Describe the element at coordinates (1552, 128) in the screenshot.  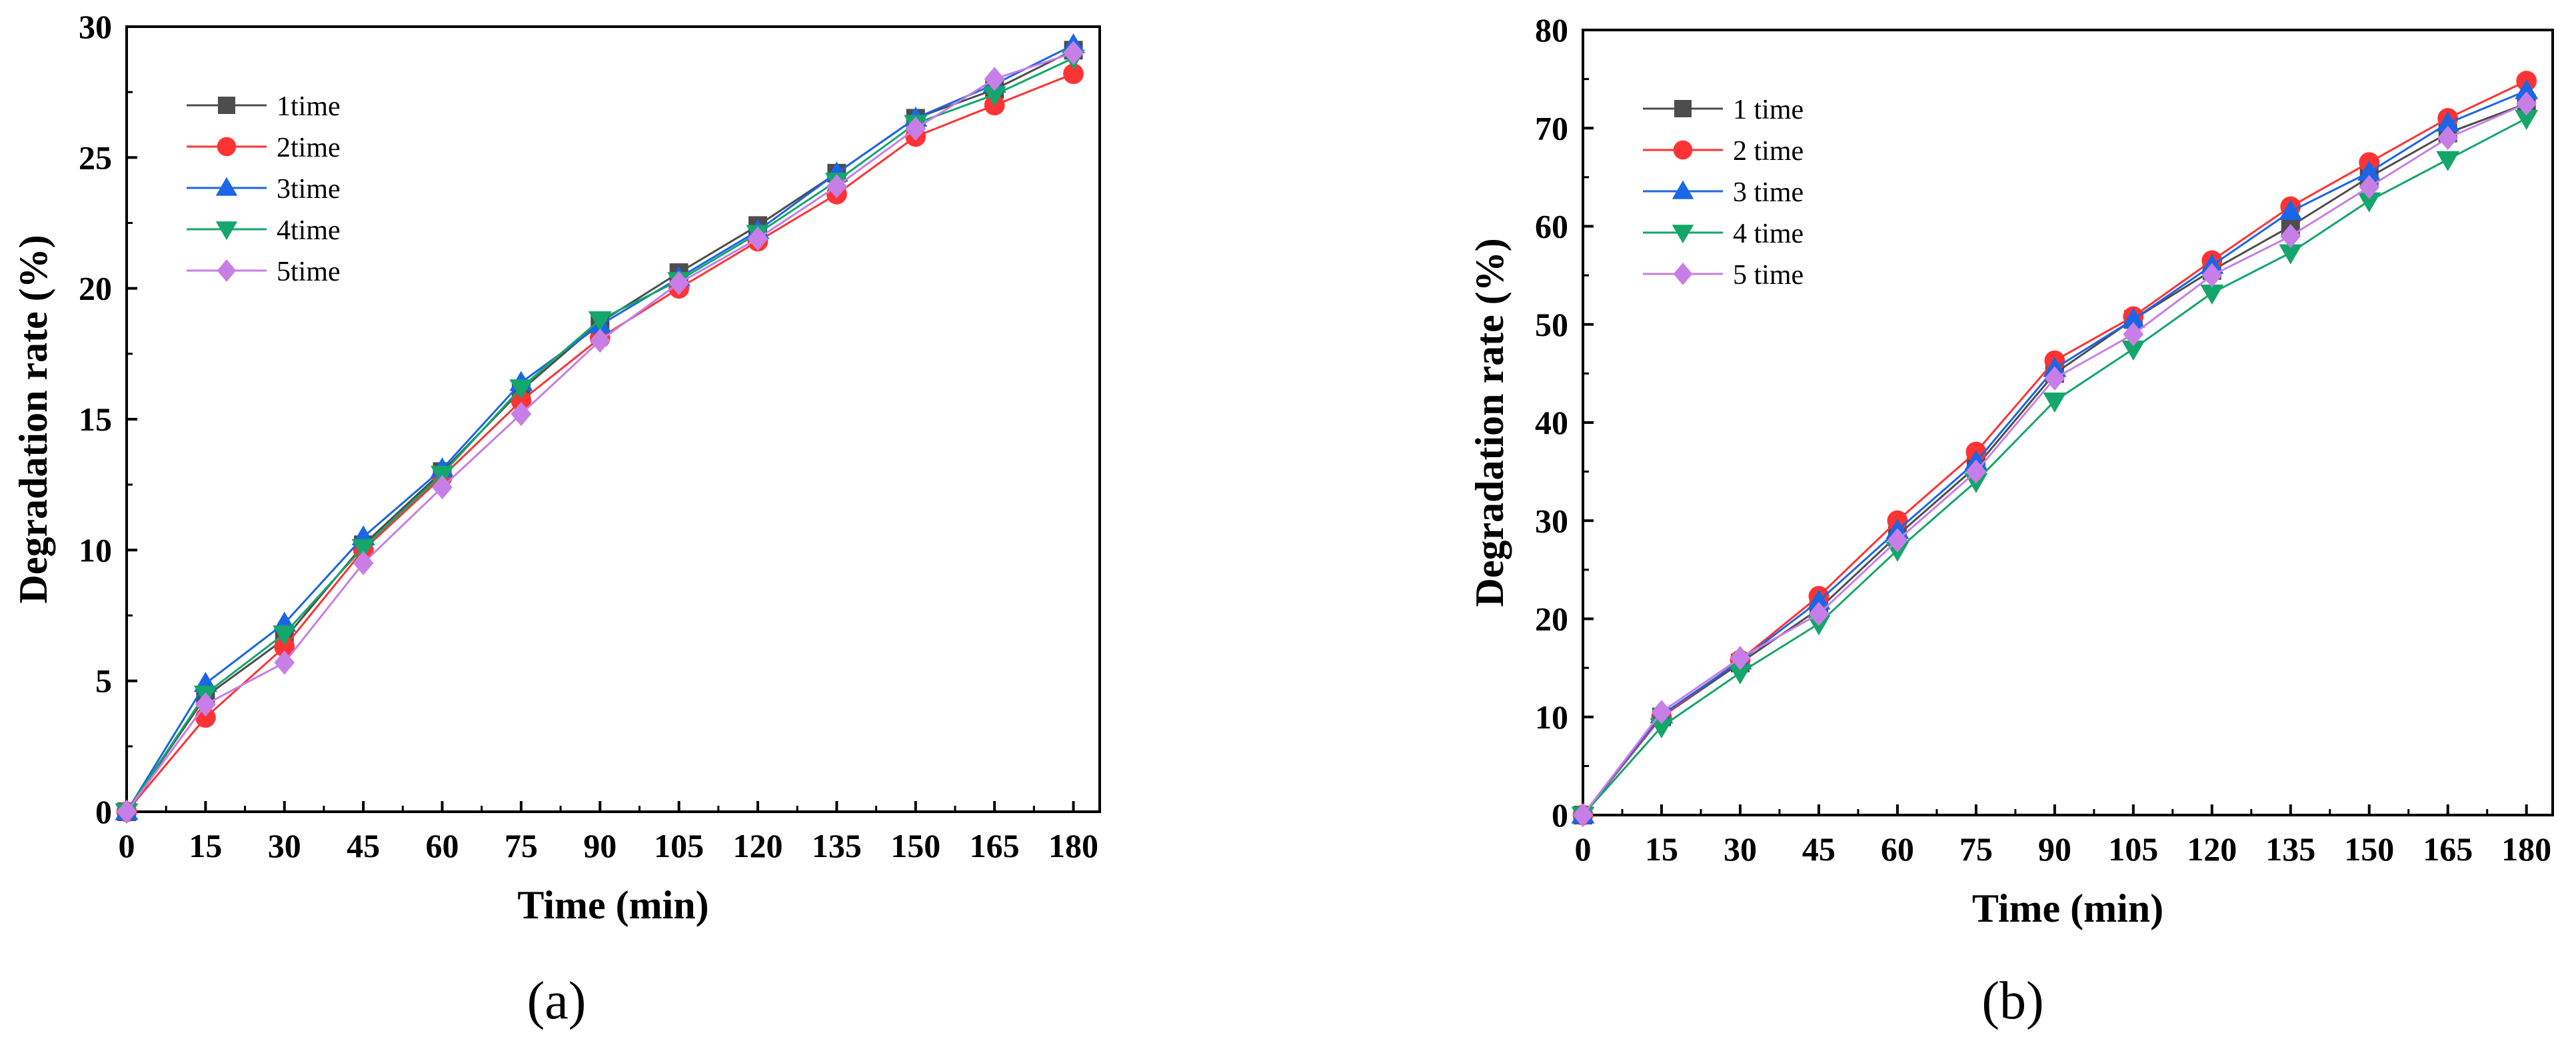
I see `y-tick-label: 70` at that location.